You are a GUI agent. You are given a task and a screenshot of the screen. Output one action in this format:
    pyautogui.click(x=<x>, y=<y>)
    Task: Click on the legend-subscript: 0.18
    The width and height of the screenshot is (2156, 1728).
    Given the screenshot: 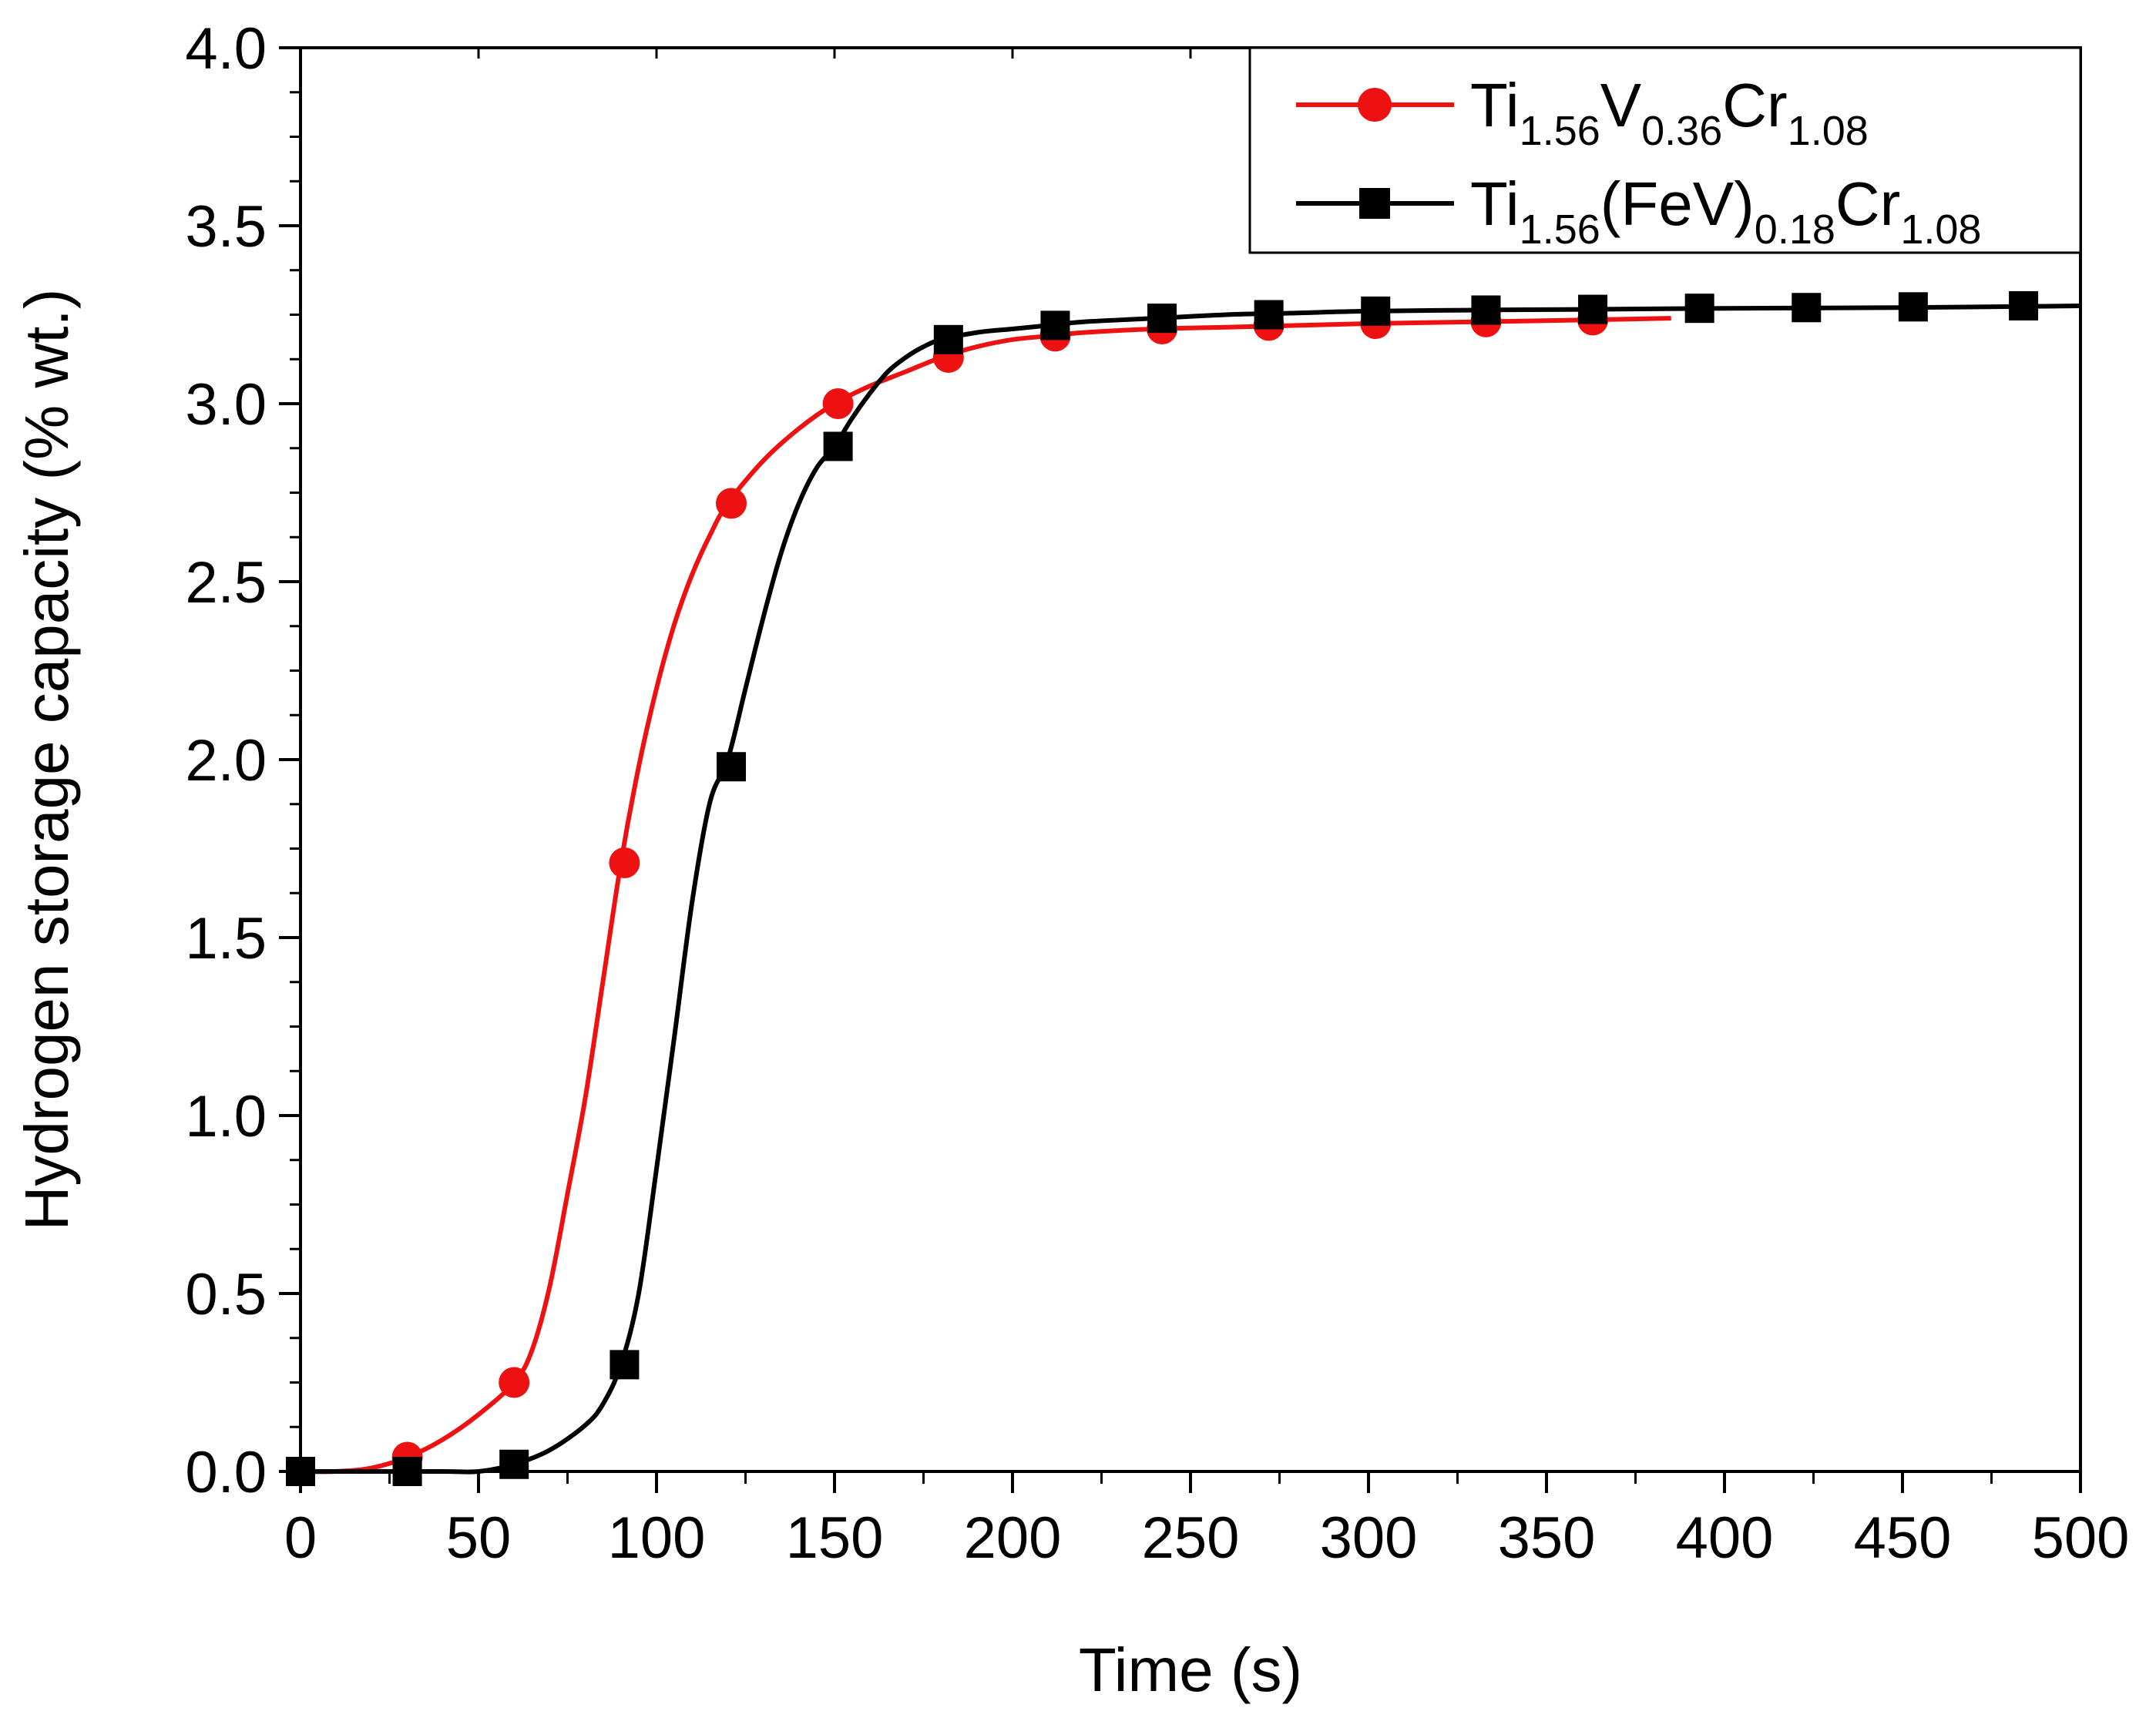 What is the action you would take?
    pyautogui.click(x=1795, y=229)
    